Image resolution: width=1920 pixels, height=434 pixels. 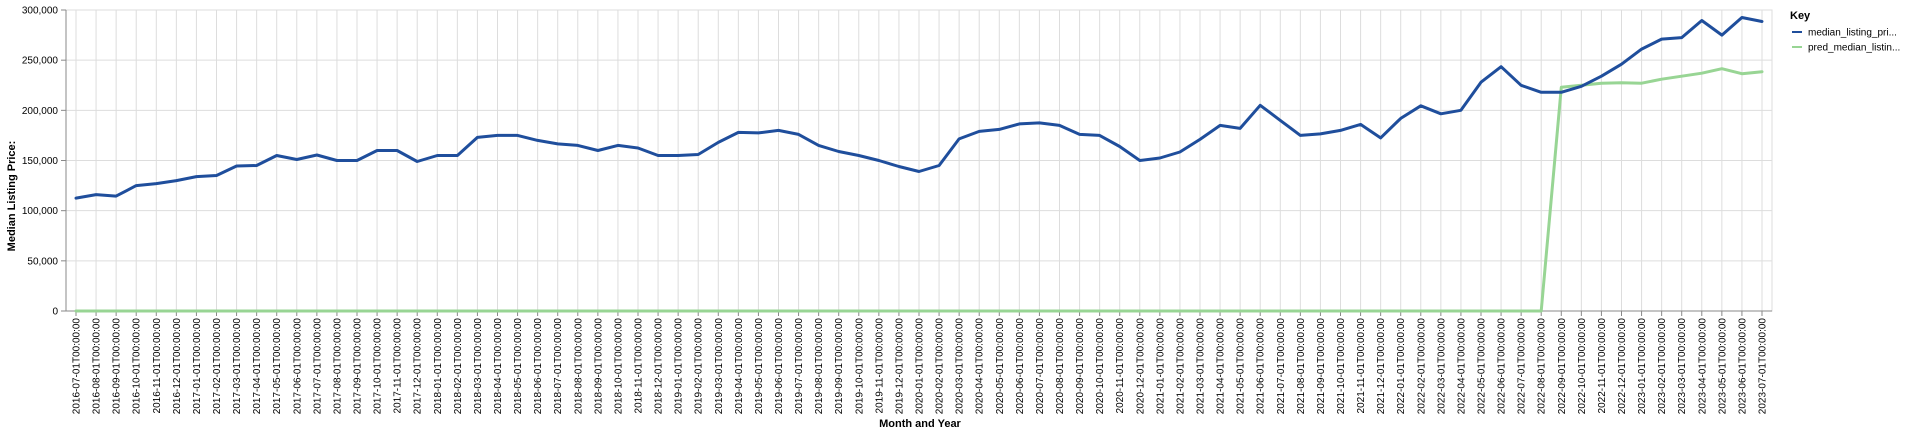 What do you see at coordinates (839, 366) in the screenshot?
I see `x-tick-label: 2019-09-01T00:00:00` at bounding box center [839, 366].